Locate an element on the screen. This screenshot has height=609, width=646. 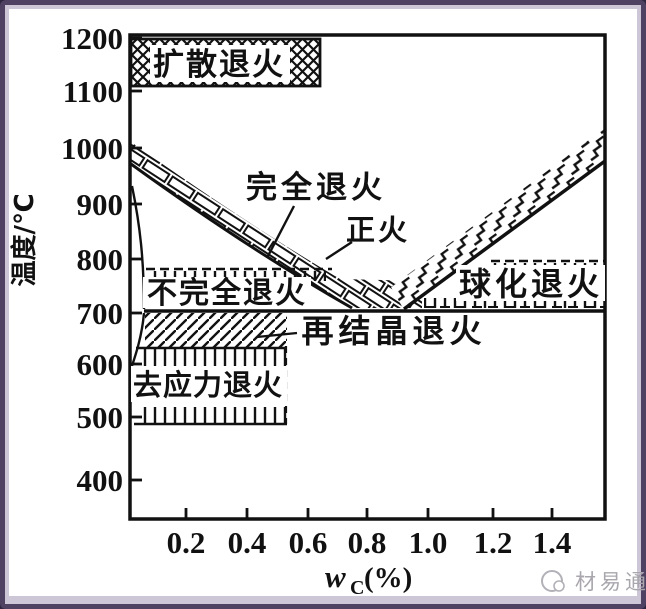
x-axis-title-subscript: C is located at coordinates (357, 588).